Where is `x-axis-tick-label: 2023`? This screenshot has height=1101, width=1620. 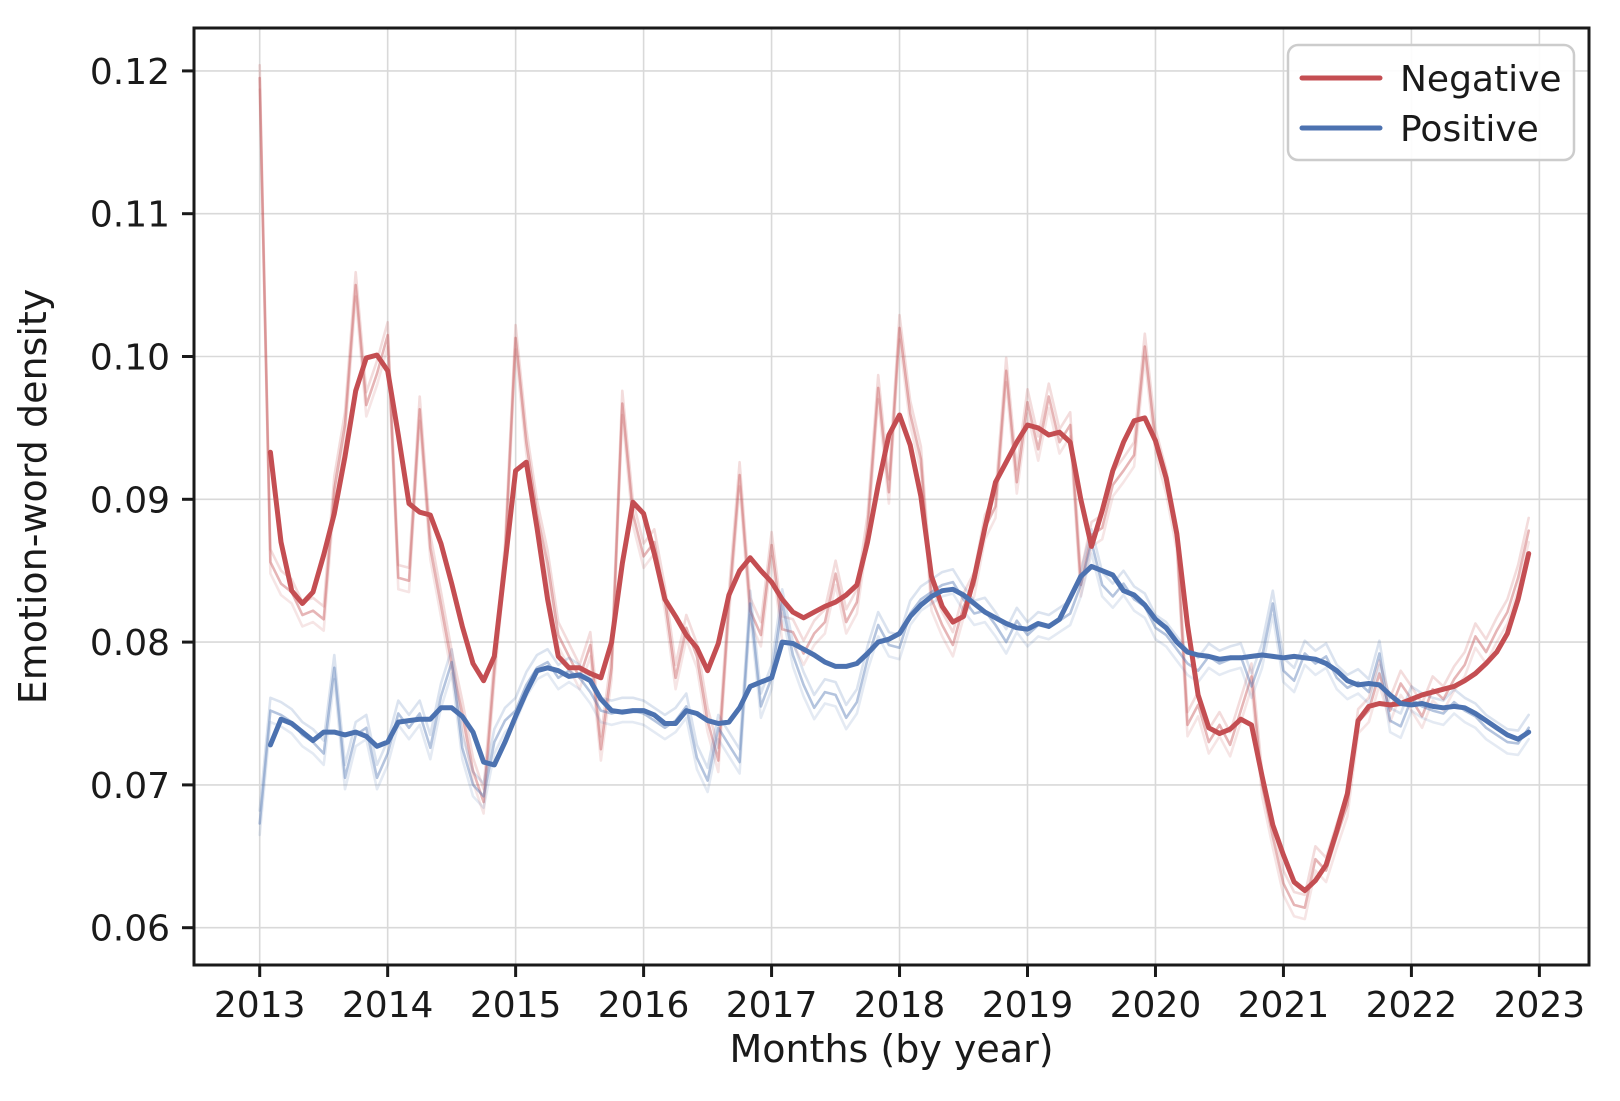 x-axis-tick-label: 2023 is located at coordinates (1540, 1005).